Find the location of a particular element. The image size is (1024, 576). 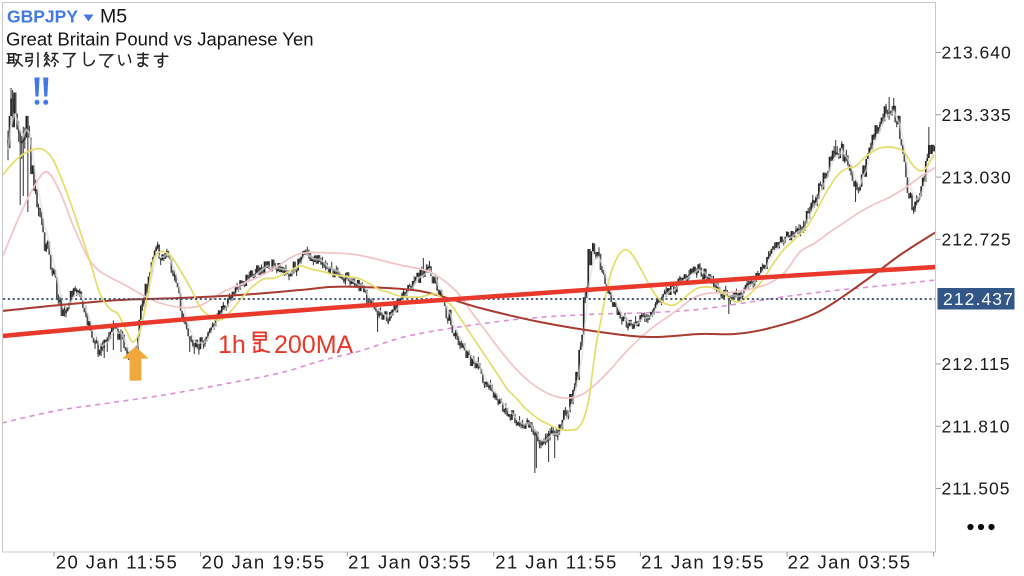

svg-text: 212.437 is located at coordinates (978, 299).